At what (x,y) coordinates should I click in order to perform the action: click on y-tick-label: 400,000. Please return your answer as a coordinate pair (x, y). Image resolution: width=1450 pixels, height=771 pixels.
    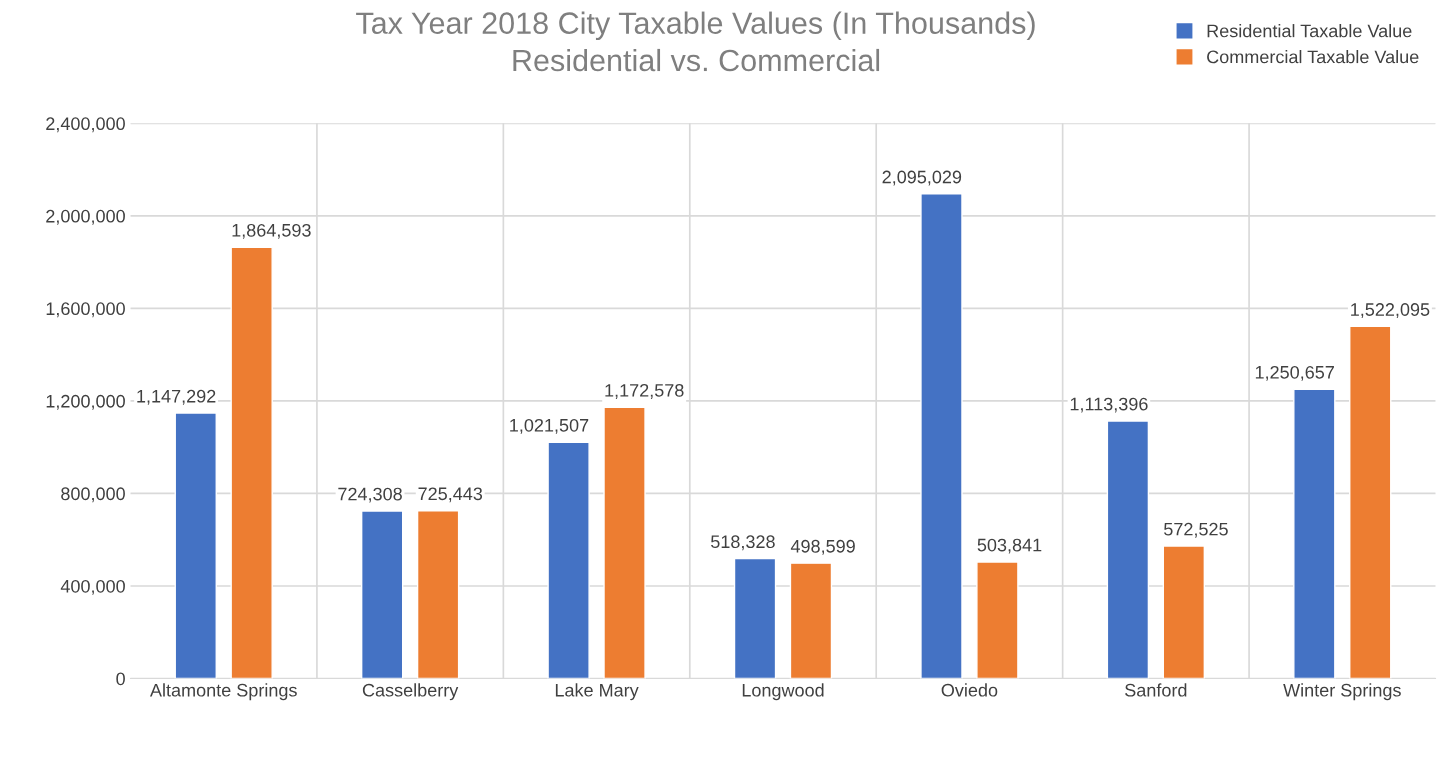
    Looking at the image, I should click on (92, 587).